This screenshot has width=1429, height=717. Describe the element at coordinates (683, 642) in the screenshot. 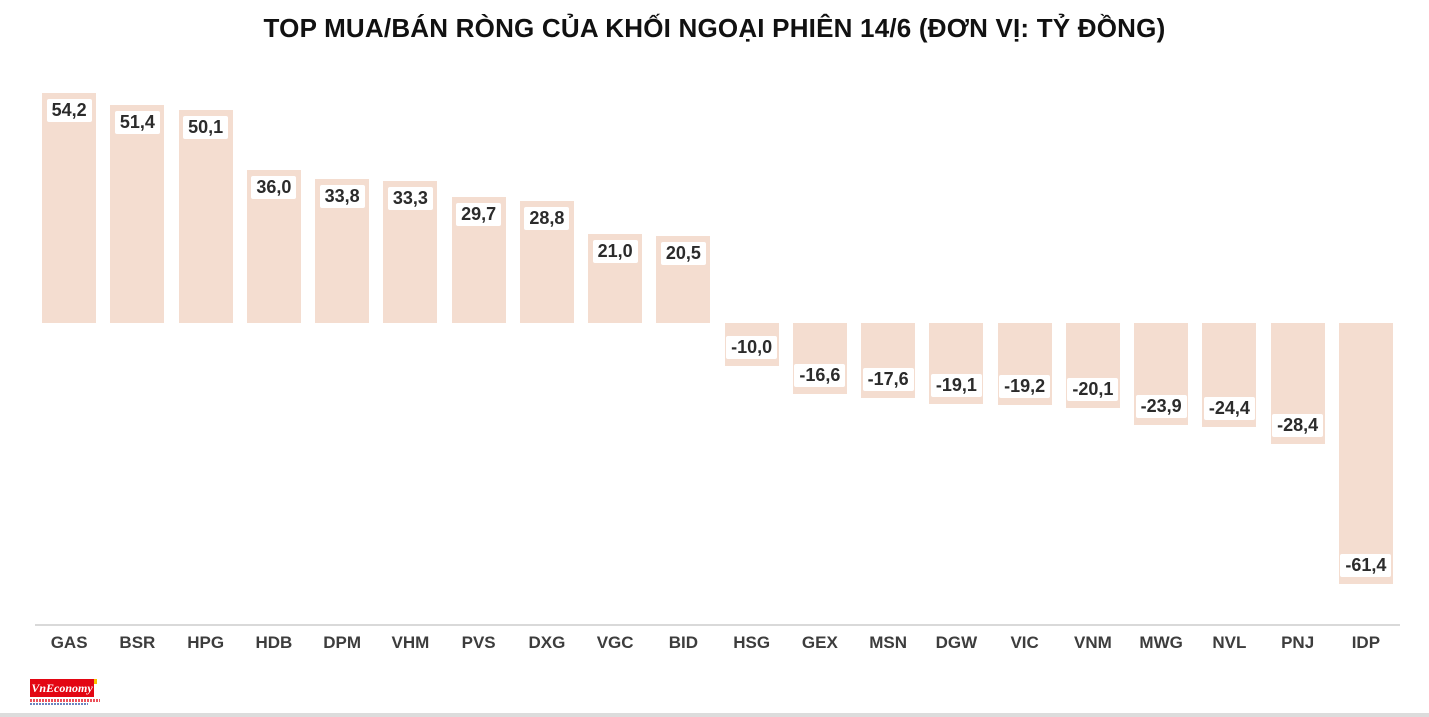

I see `x-axis-label: BID` at that location.